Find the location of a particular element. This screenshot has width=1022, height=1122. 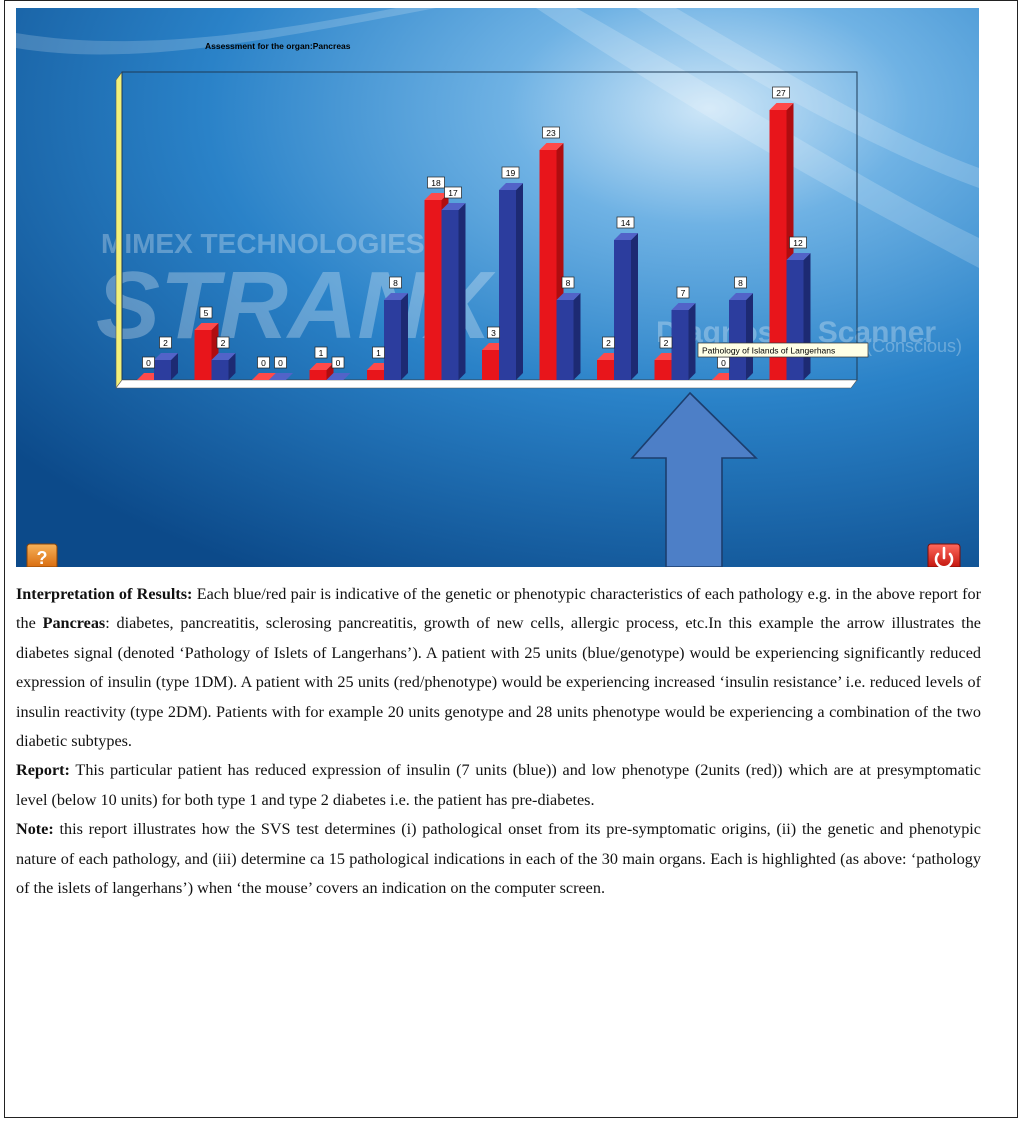

watermark-line1: MIMEX TECHNOLOGIES is located at coordinates (263, 243).